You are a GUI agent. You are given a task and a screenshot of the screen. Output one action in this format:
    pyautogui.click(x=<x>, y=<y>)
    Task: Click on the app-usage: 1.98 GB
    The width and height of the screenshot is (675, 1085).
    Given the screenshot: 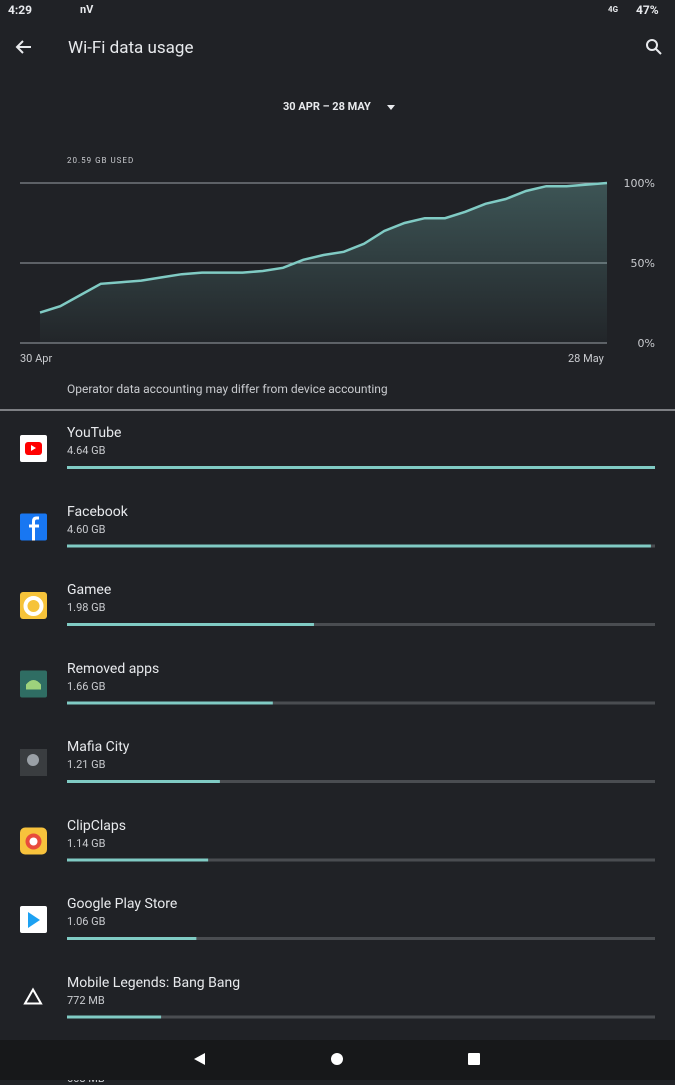 What is the action you would take?
    pyautogui.click(x=86, y=607)
    